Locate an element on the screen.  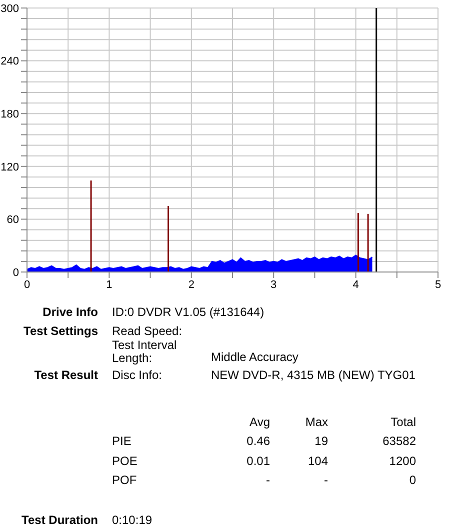
text: Test Settings is located at coordinates (61, 331).